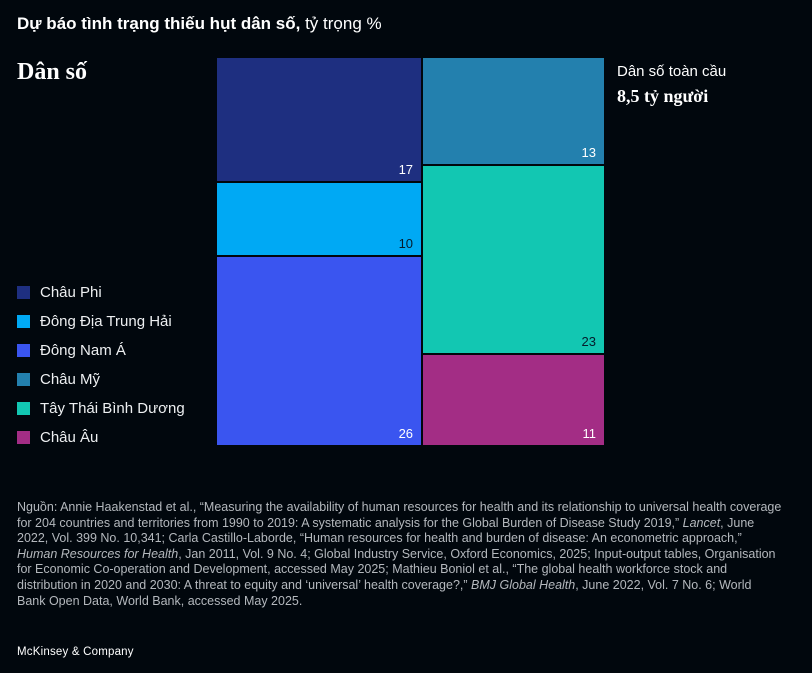 The width and height of the screenshot is (812, 673). What do you see at coordinates (71, 292) in the screenshot?
I see `legend-label: Châu Phi` at bounding box center [71, 292].